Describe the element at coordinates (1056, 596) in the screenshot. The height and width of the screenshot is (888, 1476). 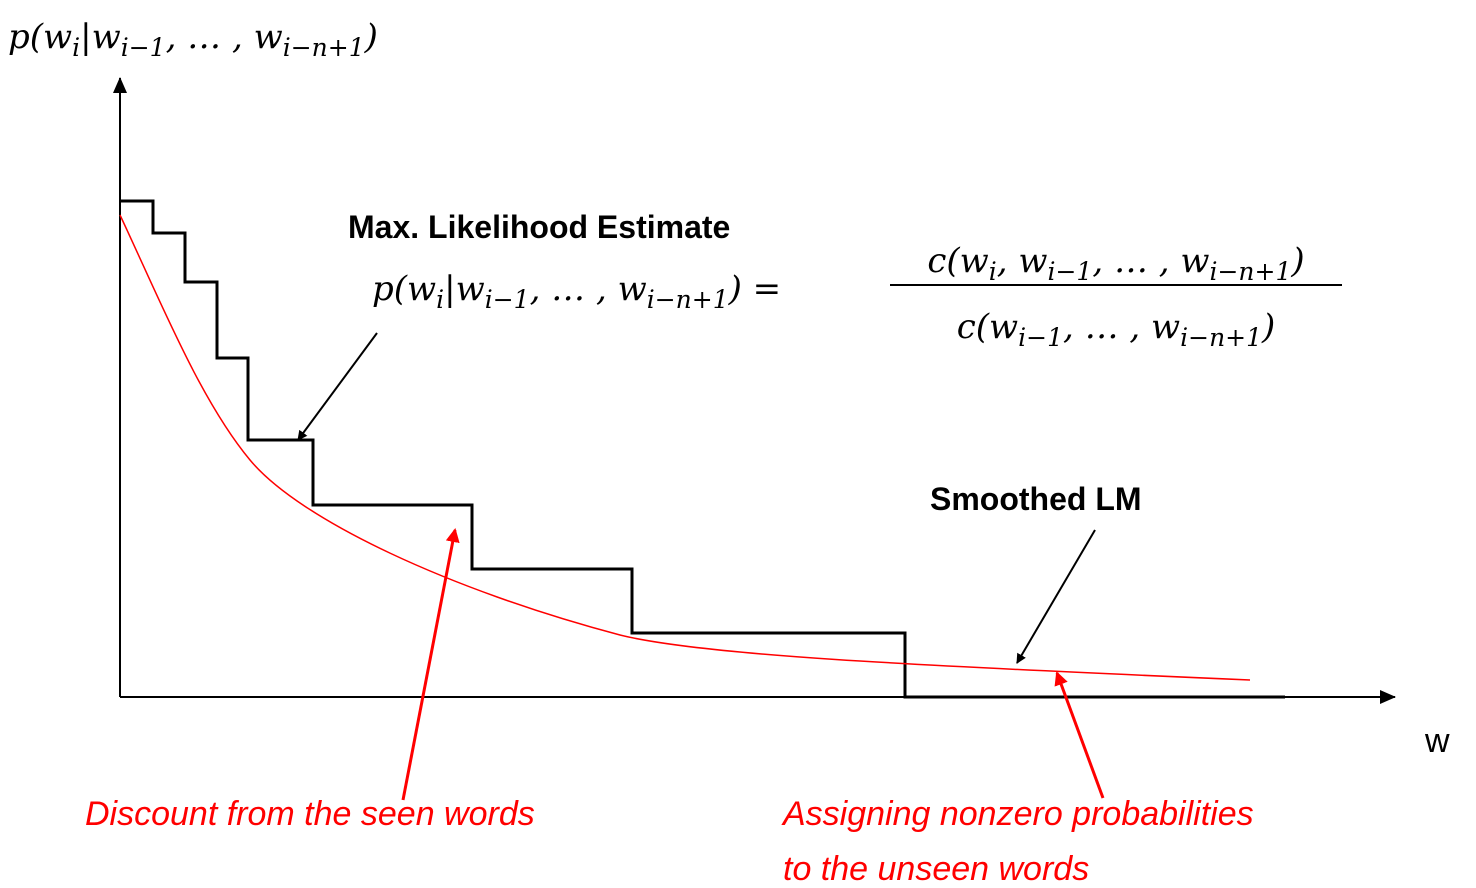
I see `smoothed-arrow` at that location.